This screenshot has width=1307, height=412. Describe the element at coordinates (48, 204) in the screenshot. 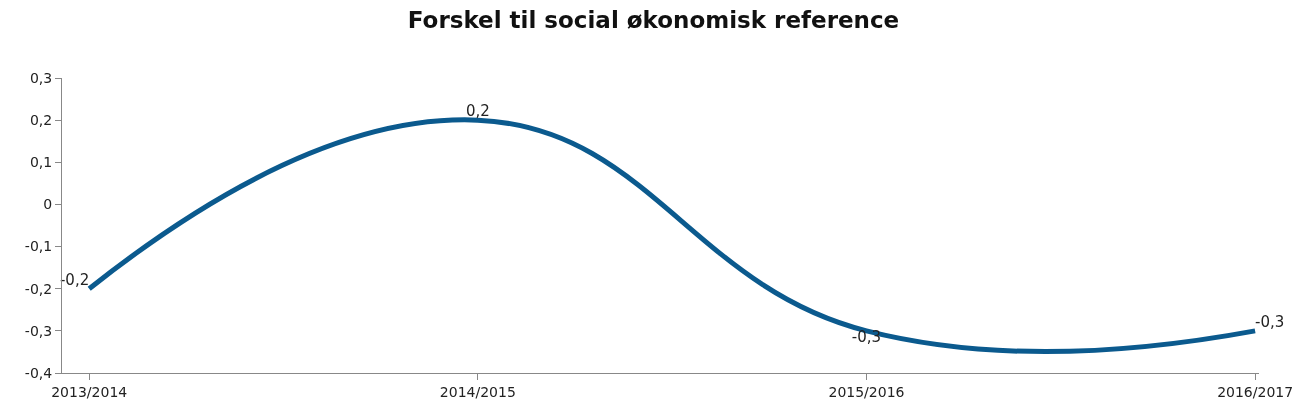

I see `y-tick-label: 0` at that location.